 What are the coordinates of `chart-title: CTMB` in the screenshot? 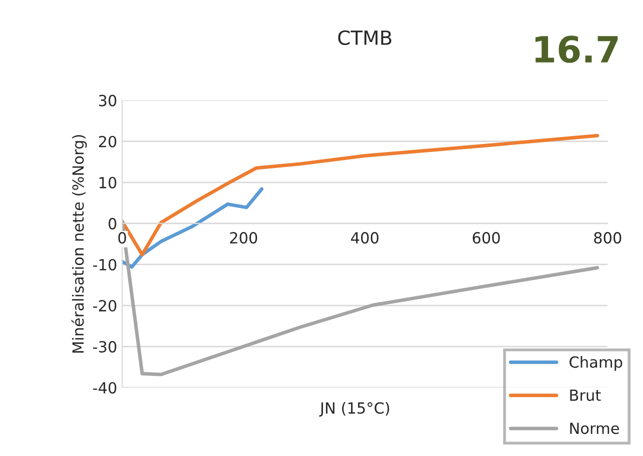 It's located at (365, 38).